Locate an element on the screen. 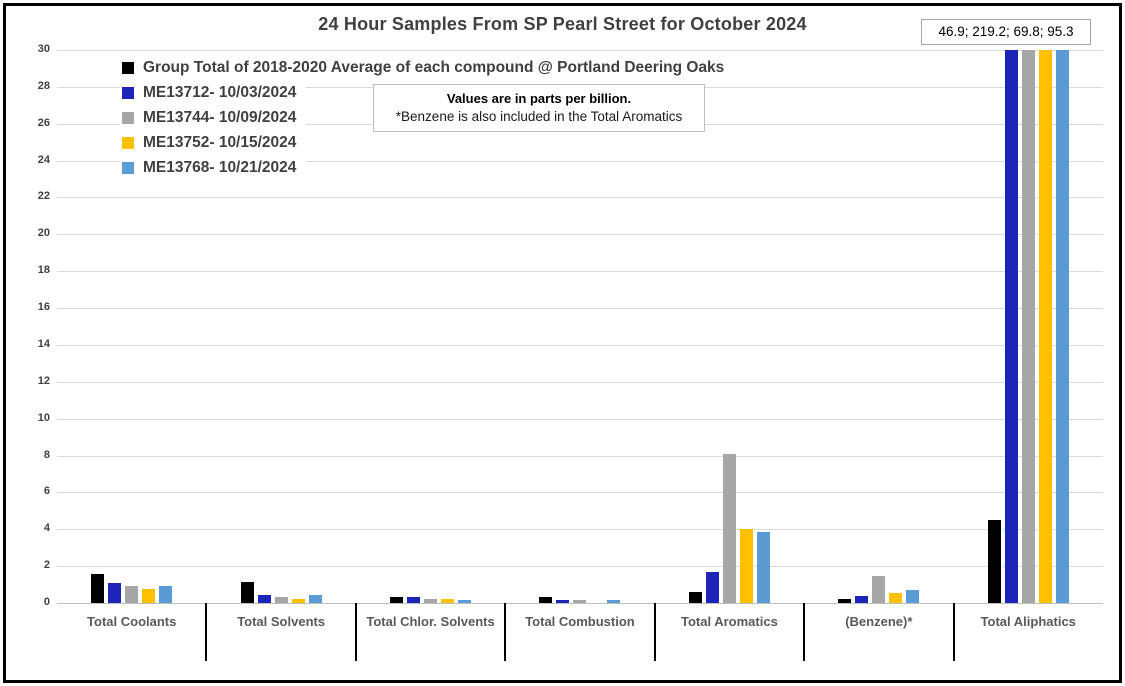  y-tick-label: 14 is located at coordinates (43, 343).